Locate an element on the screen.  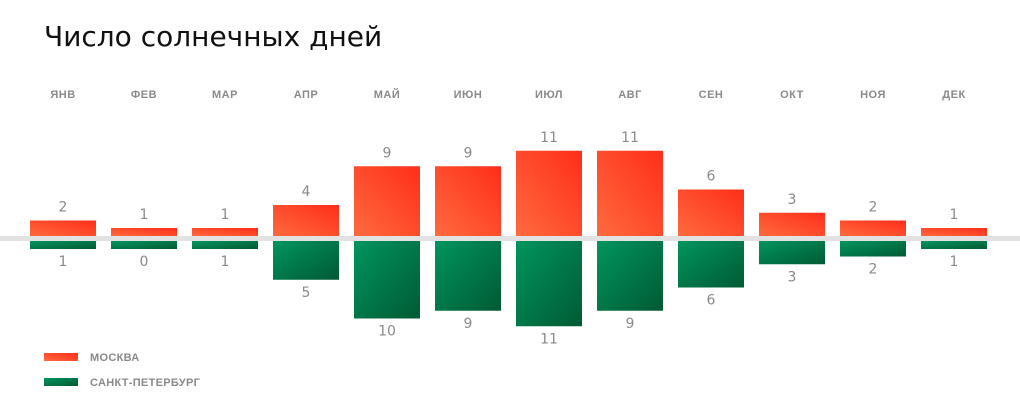
value-label-spb: 5 is located at coordinates (306, 293).